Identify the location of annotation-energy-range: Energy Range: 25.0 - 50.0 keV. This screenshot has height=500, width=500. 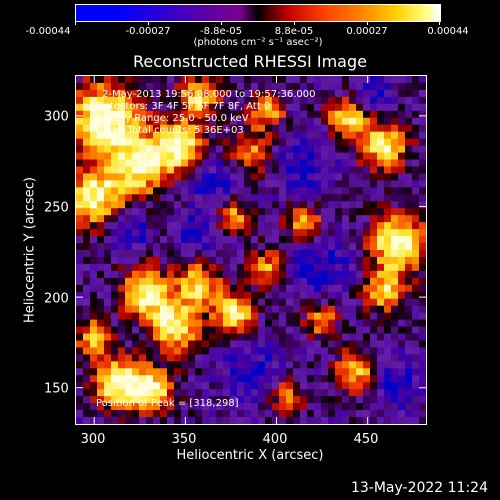
(172, 118).